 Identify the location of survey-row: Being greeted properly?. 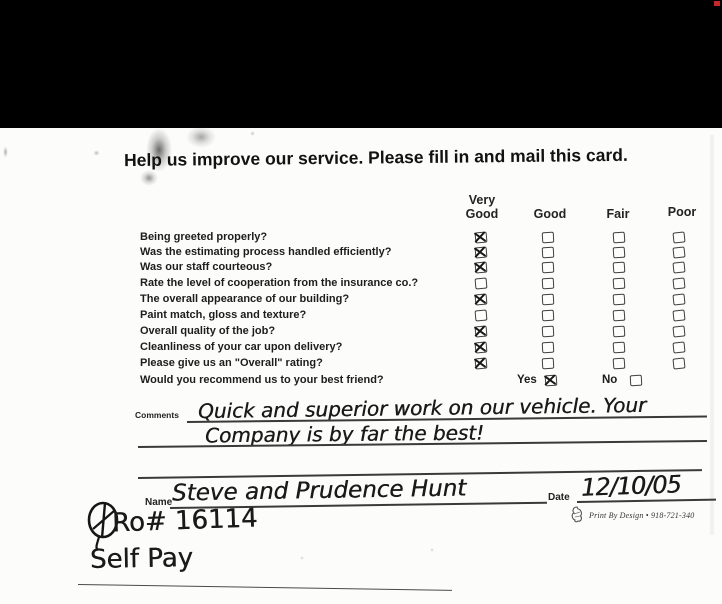
(361, 238).